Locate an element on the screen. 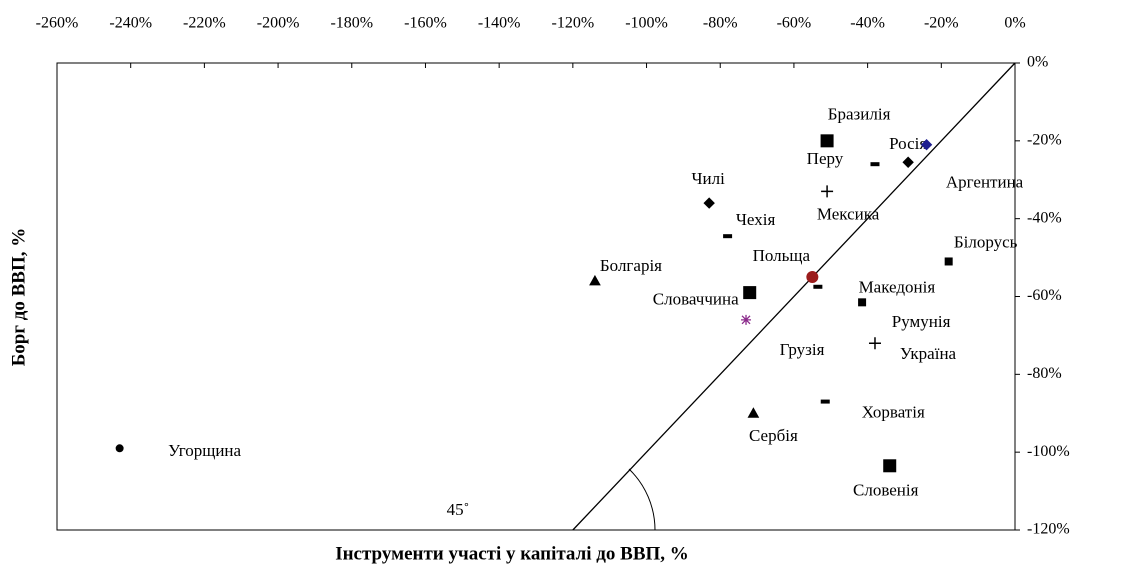 This screenshot has height=571, width=1125. x-tick-label: -20% is located at coordinates (941, 23).